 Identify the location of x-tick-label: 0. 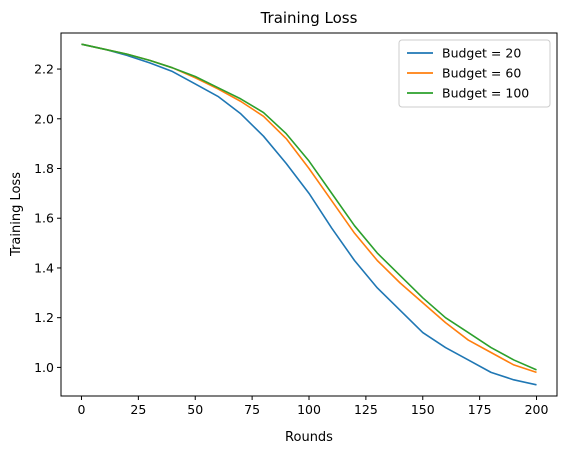
(82, 409).